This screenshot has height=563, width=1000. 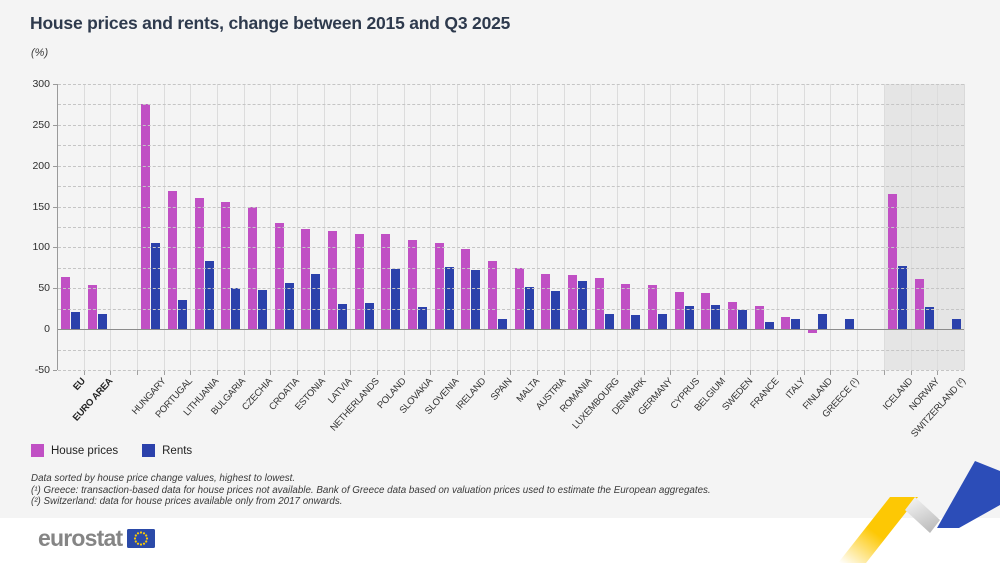 I want to click on zigzag-trend-icon, so click(x=919, y=512).